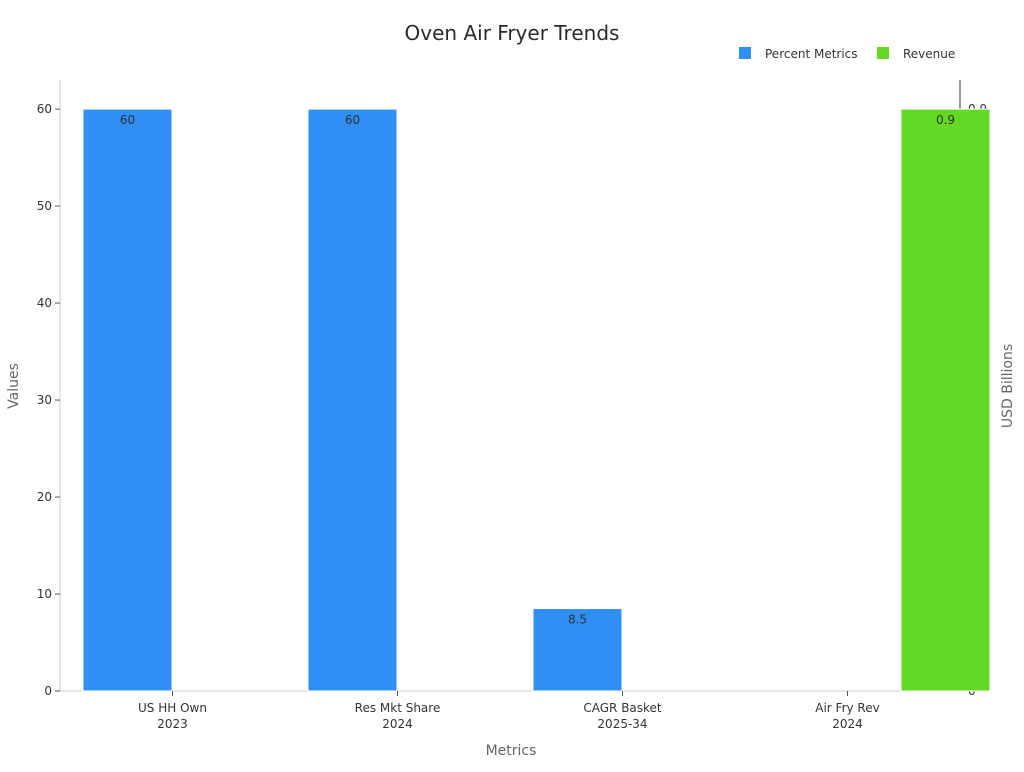 This screenshot has height=772, width=1024. I want to click on x-tick-label: Air Fry Rev, so click(847, 708).